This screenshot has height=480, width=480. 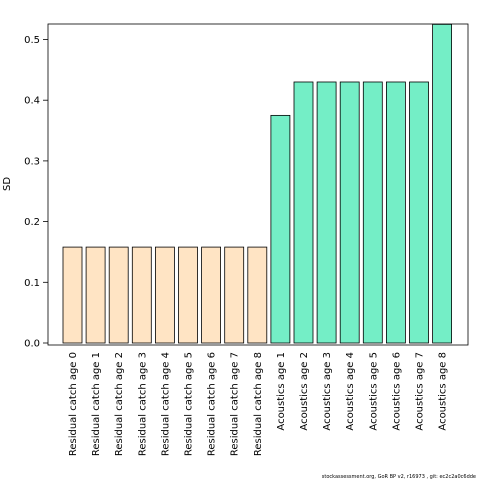 What do you see at coordinates (420, 391) in the screenshot?
I see `x-tick-label-15: Acoustics age 7` at bounding box center [420, 391].